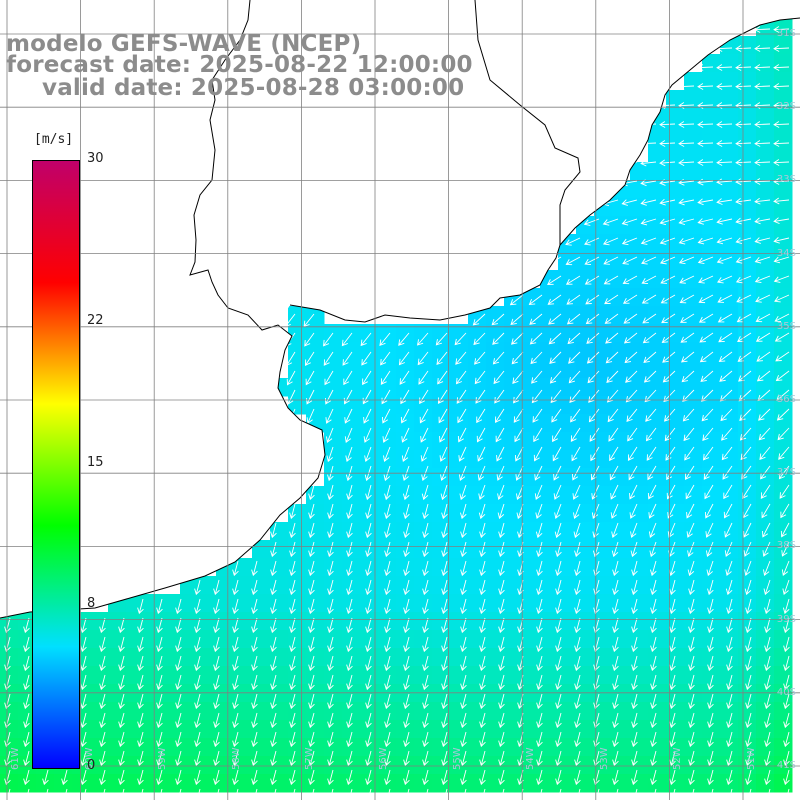  Describe the element at coordinates (786, 619) in the screenshot. I see `latitude-label: 39S` at that location.